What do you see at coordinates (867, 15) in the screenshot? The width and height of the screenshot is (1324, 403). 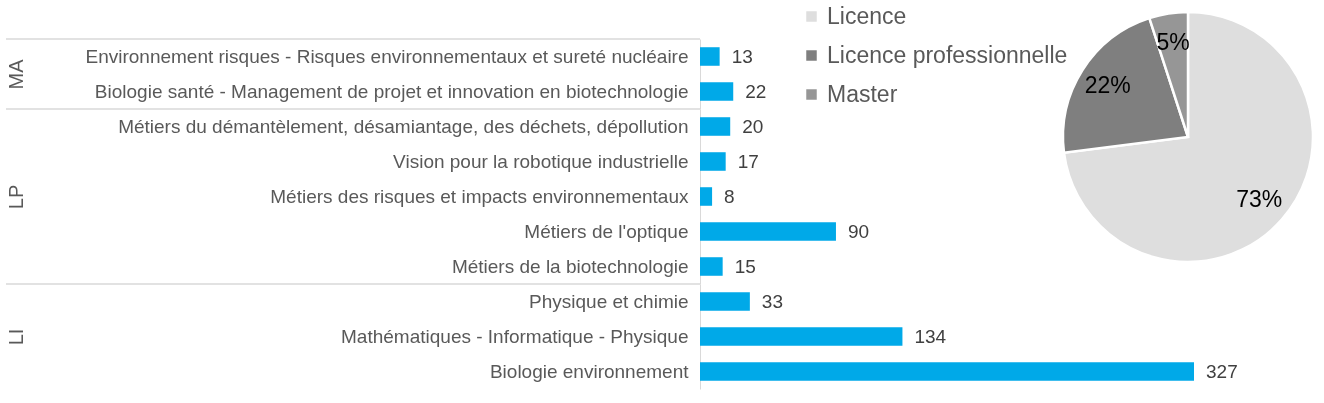 I see `legend-label: Licence` at bounding box center [867, 15].